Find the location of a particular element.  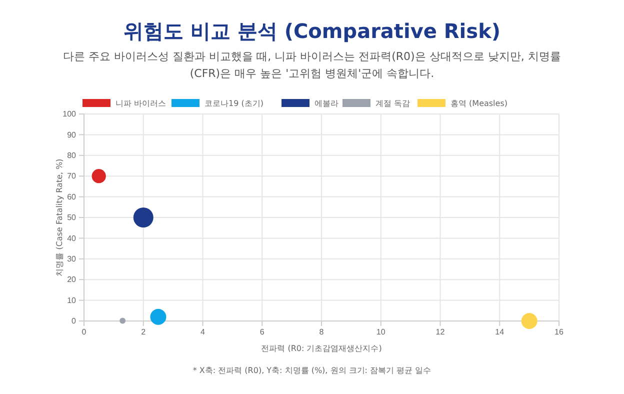

legend-label: 에볼라 is located at coordinates (326, 103).